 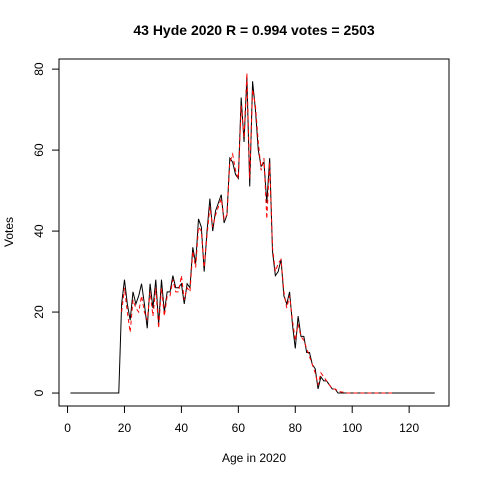 What do you see at coordinates (352, 428) in the screenshot?
I see `x-tick-label: 100` at bounding box center [352, 428].